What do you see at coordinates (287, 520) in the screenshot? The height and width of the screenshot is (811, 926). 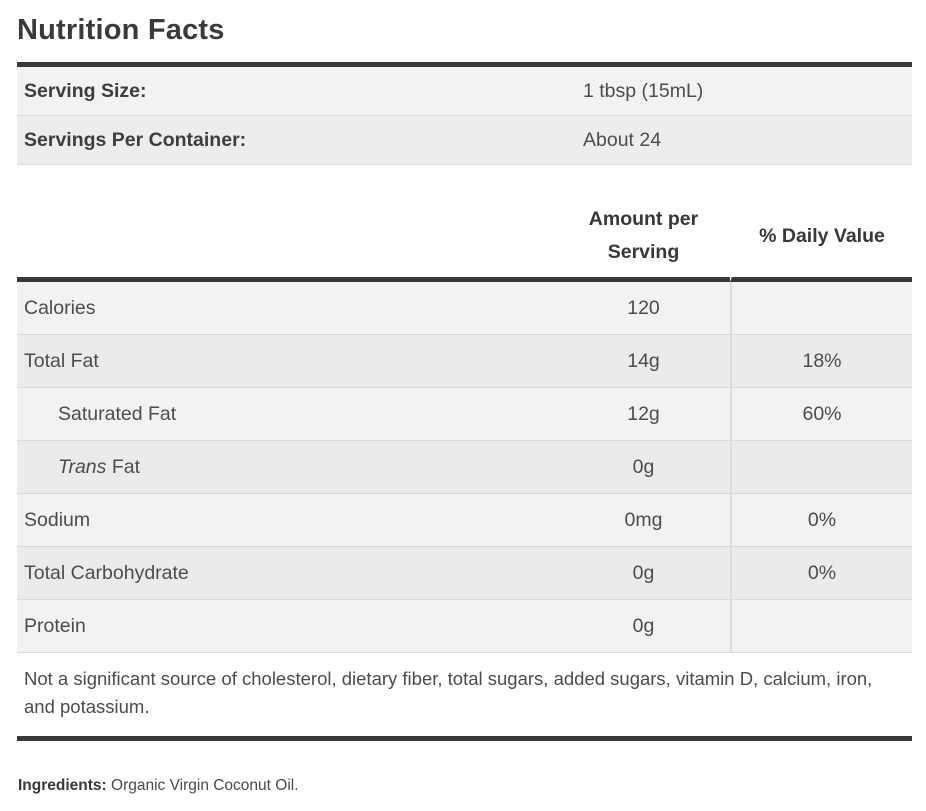 I see `nutrient-label: Sodium` at bounding box center [287, 520].